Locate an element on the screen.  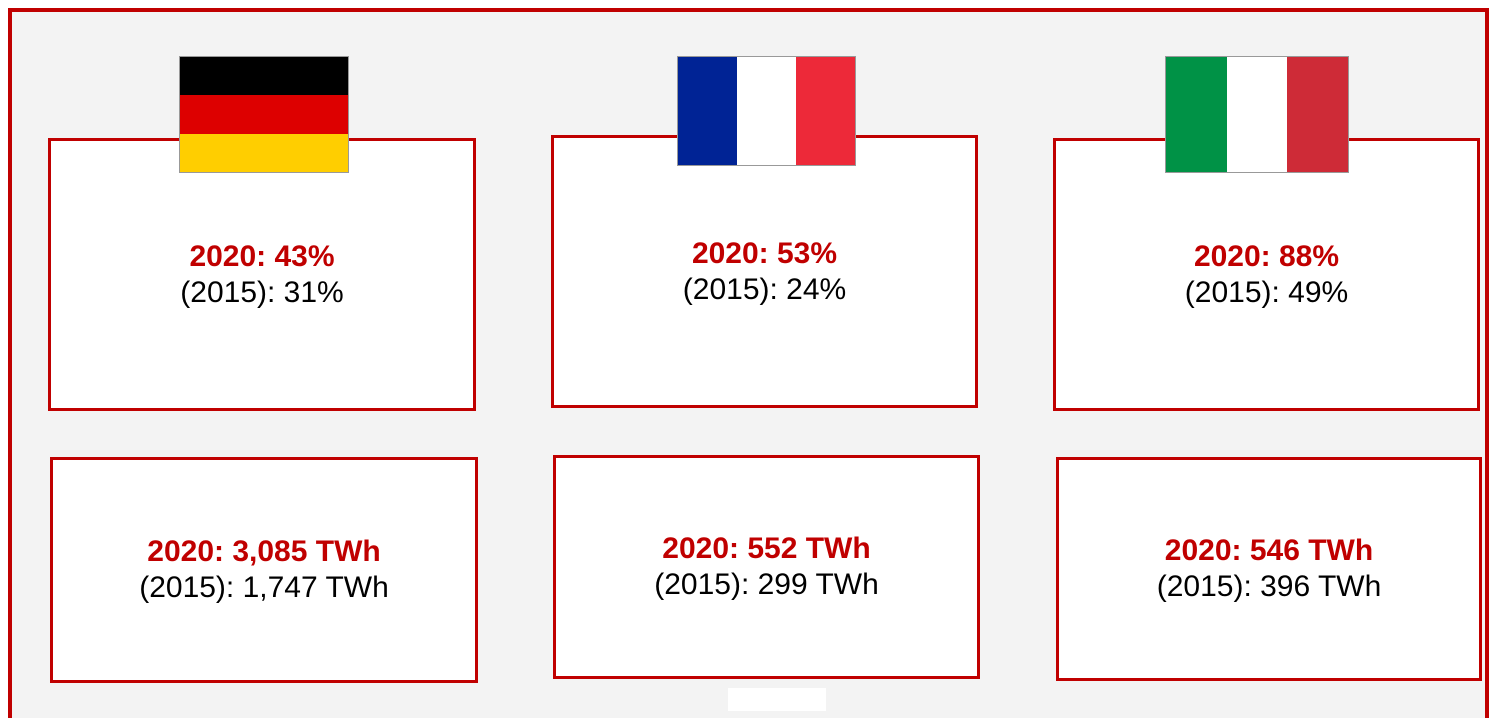
generation-2020: 2020: 552 TWh is located at coordinates (766, 548).